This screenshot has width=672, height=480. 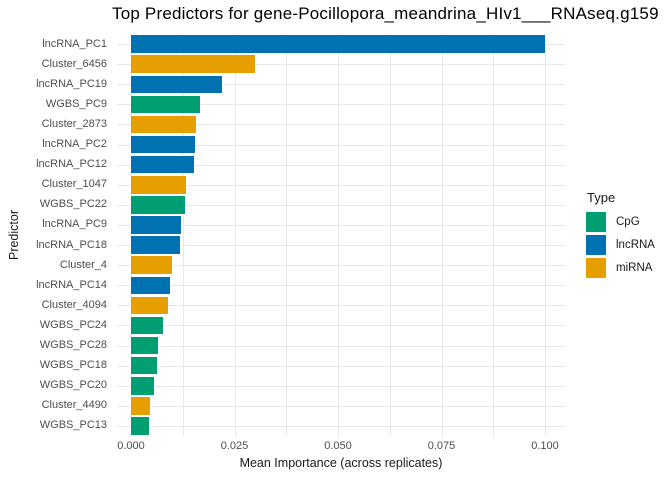 What do you see at coordinates (338, 446) in the screenshot?
I see `x-axis-label: 0.050` at bounding box center [338, 446].